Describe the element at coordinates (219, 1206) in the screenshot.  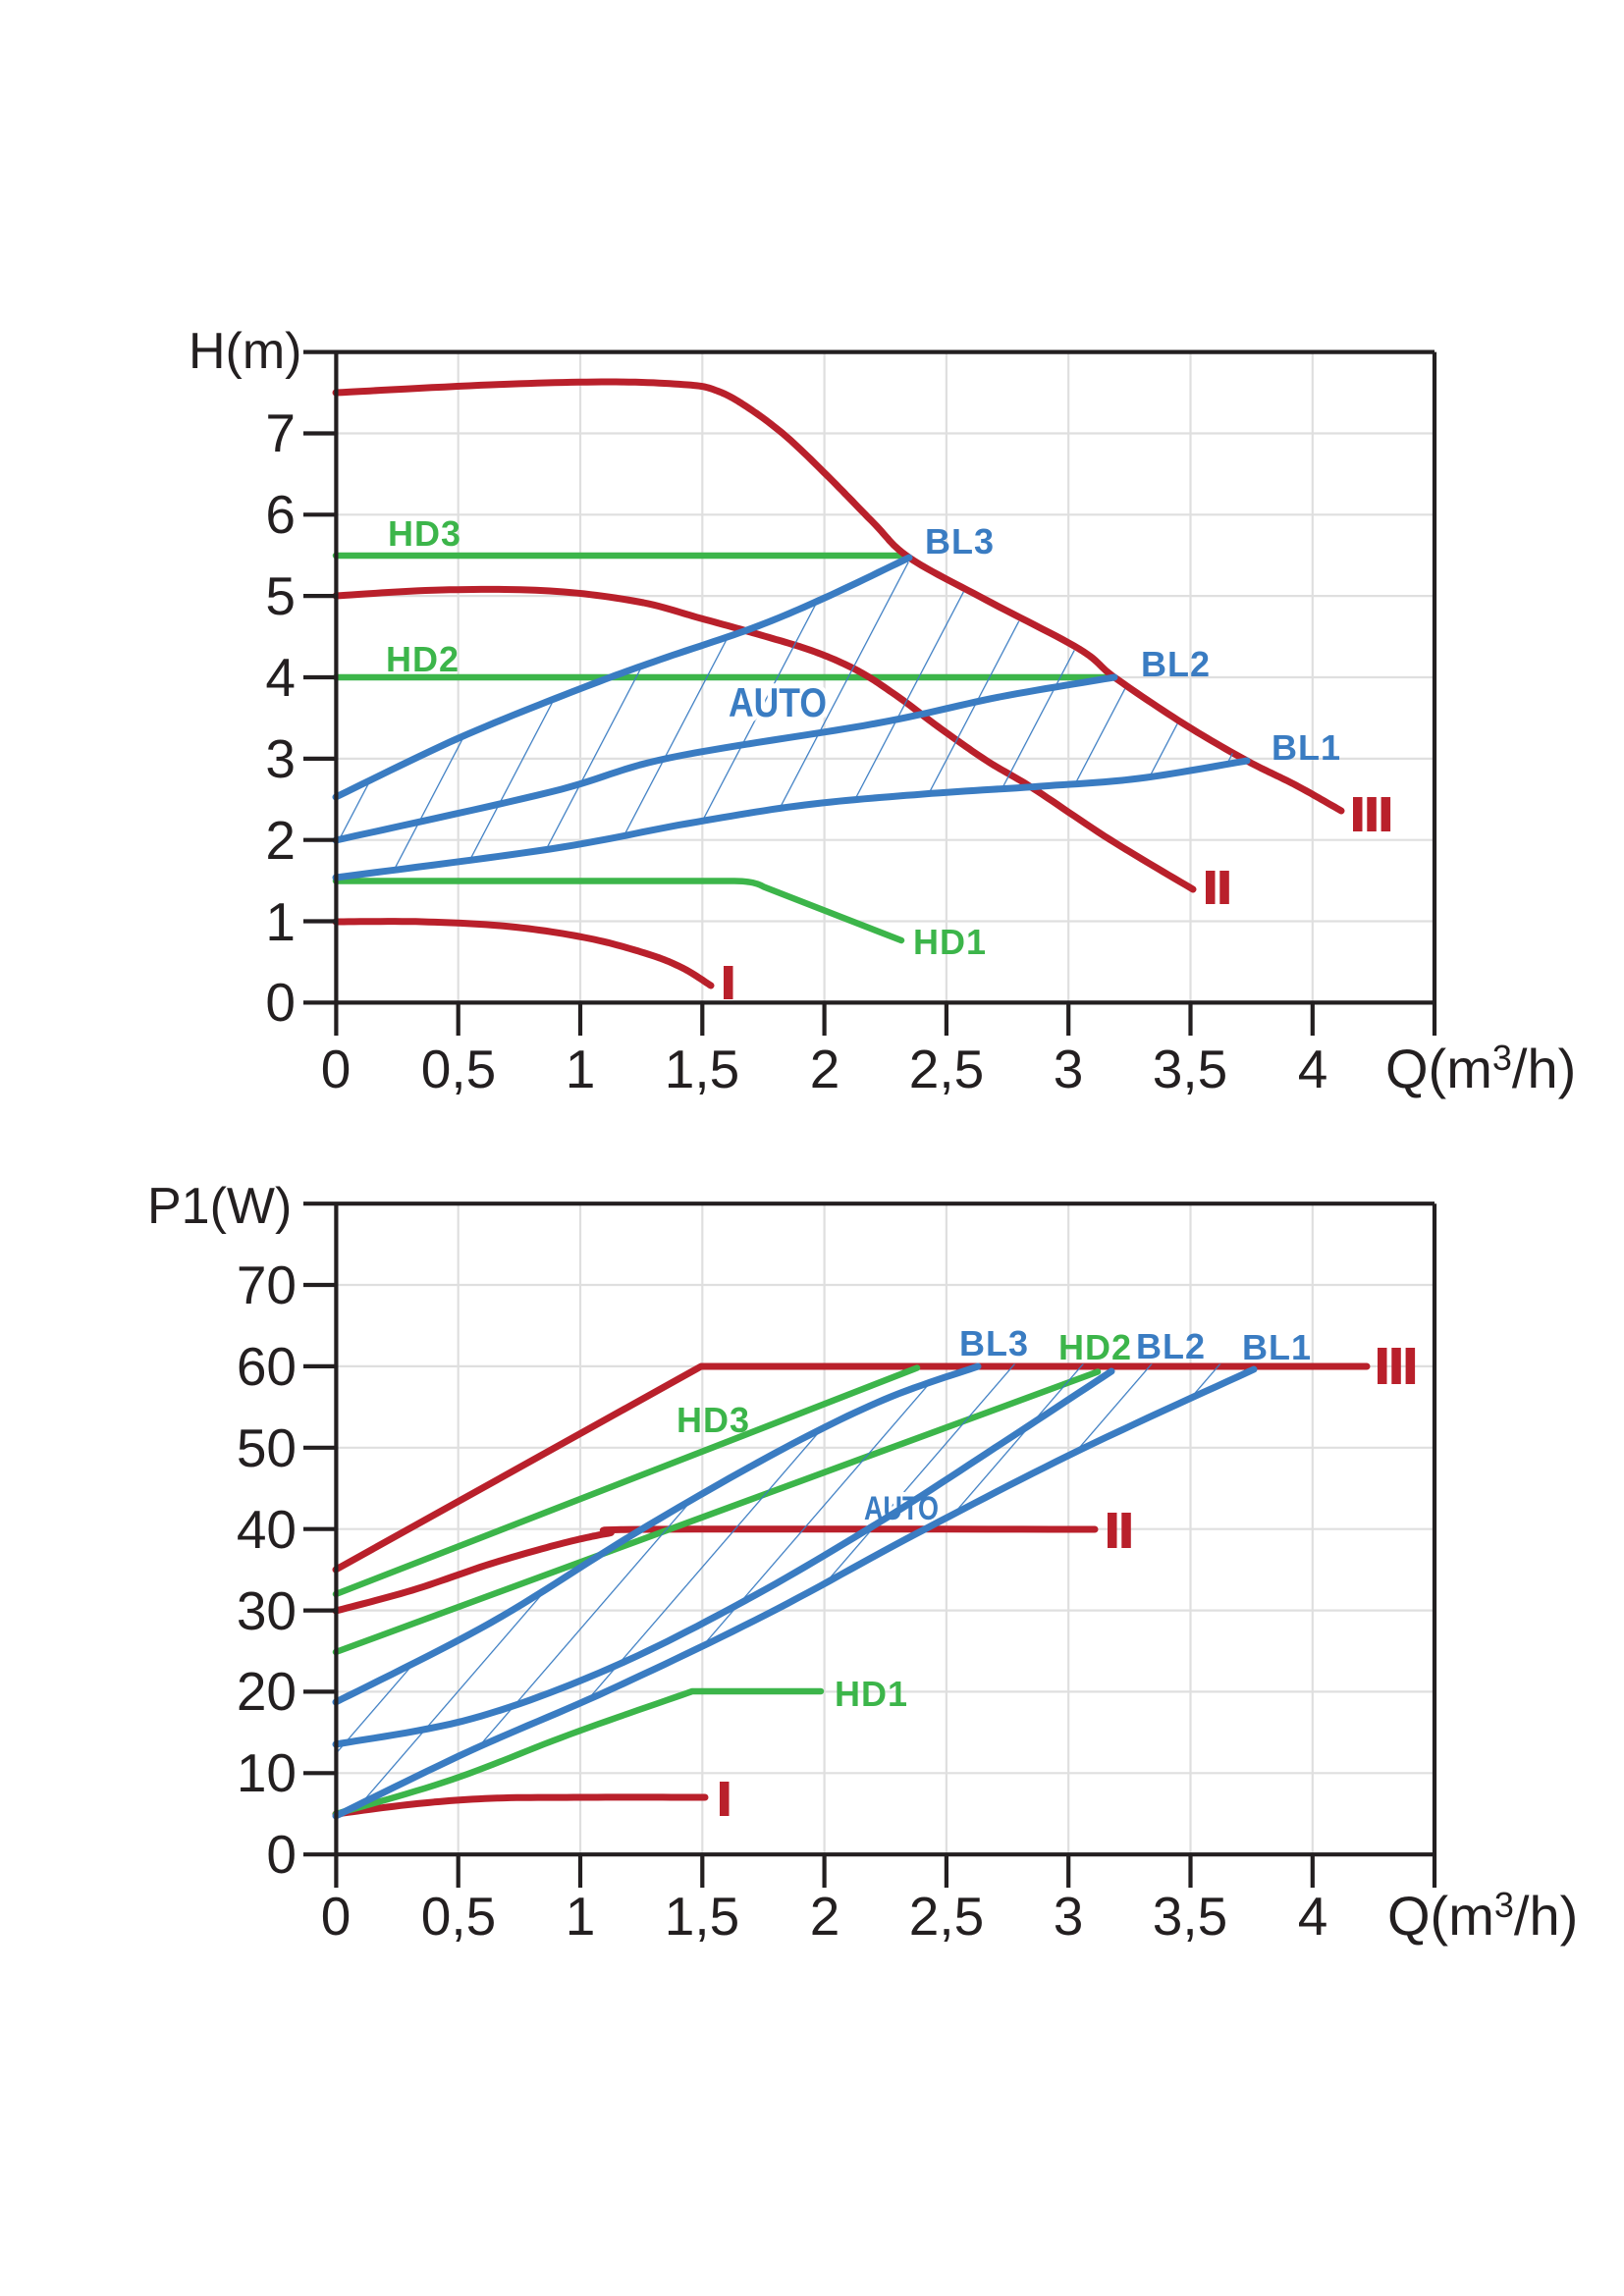
I see `svg-text: P1(W)` at that location.